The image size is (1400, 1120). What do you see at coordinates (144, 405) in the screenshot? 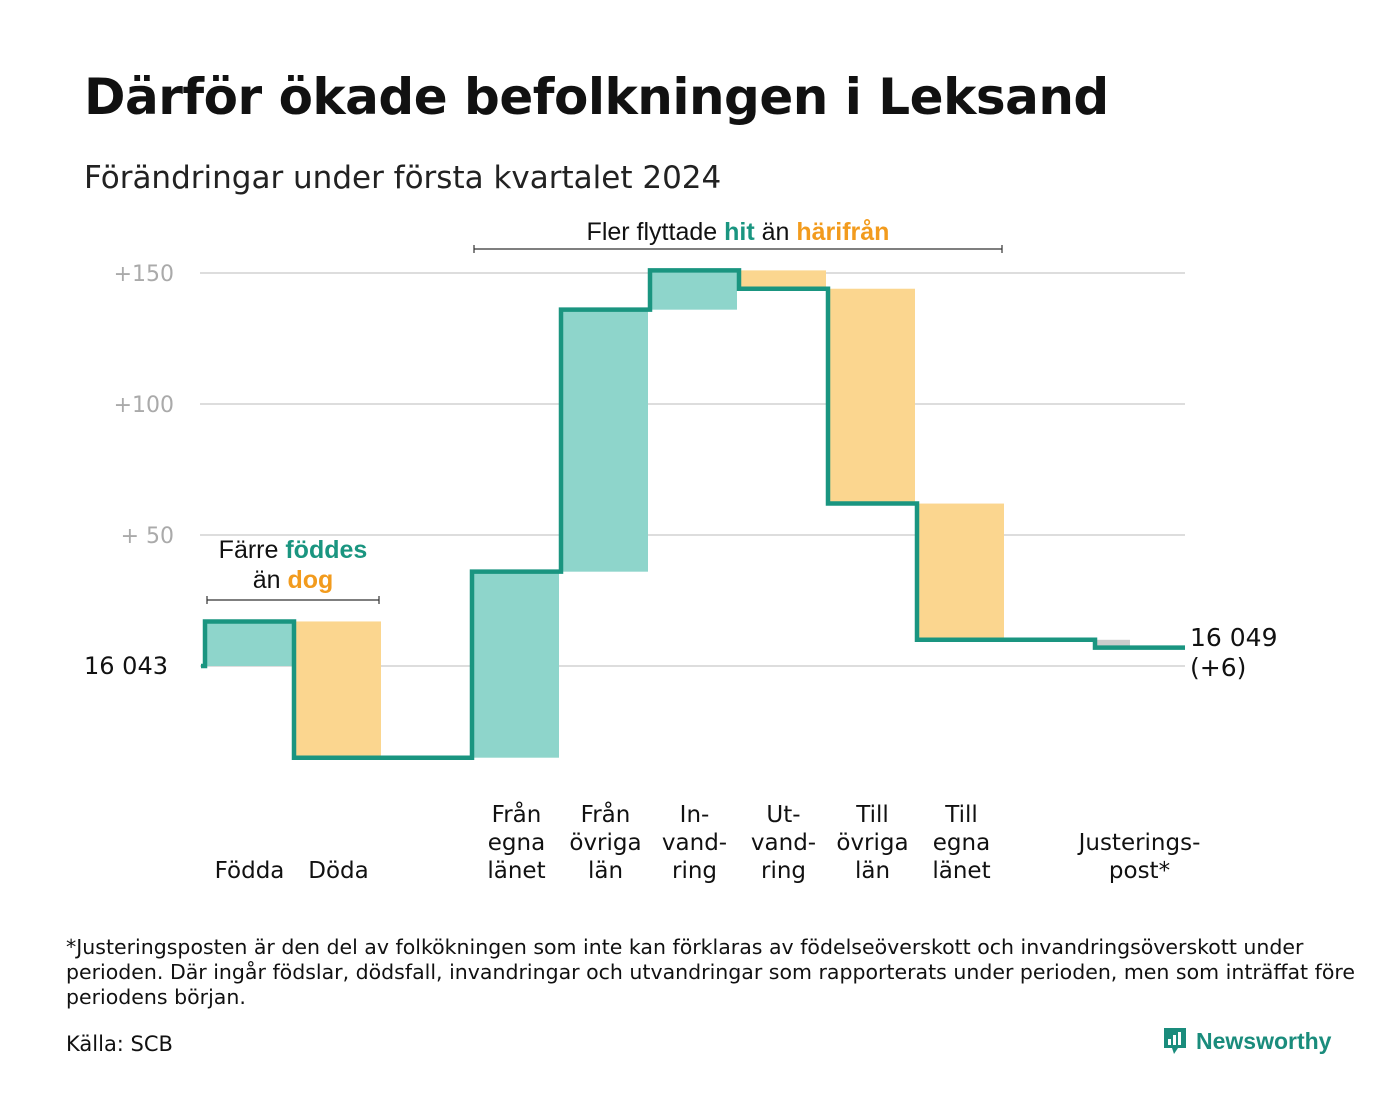
I see `y-tick-label: +100` at bounding box center [144, 405].